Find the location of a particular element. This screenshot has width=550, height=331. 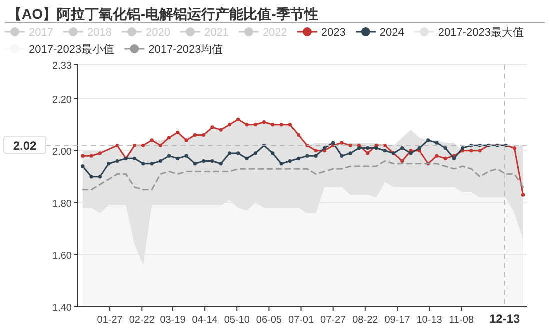

legend-label: 2017-2023最大值 is located at coordinates (481, 32).